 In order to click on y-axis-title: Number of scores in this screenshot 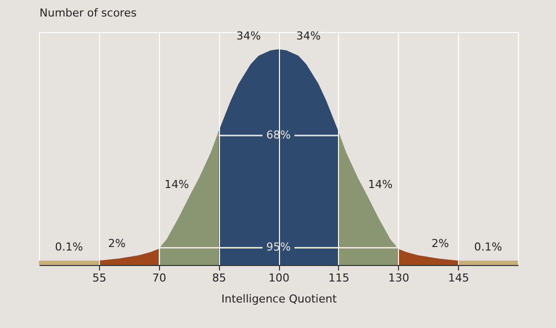, I will do `click(88, 13)`.